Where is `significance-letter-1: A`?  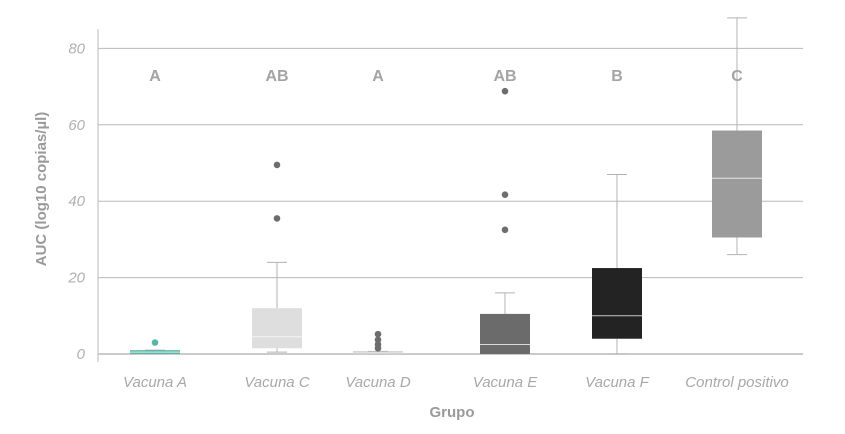 significance-letter-1: A is located at coordinates (155, 76).